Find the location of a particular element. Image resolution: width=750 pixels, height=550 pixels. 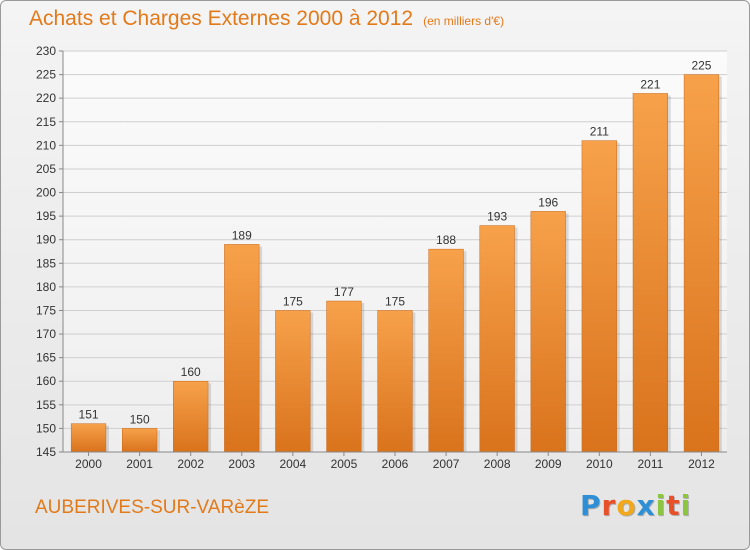

bar-2004 is located at coordinates (293, 381).